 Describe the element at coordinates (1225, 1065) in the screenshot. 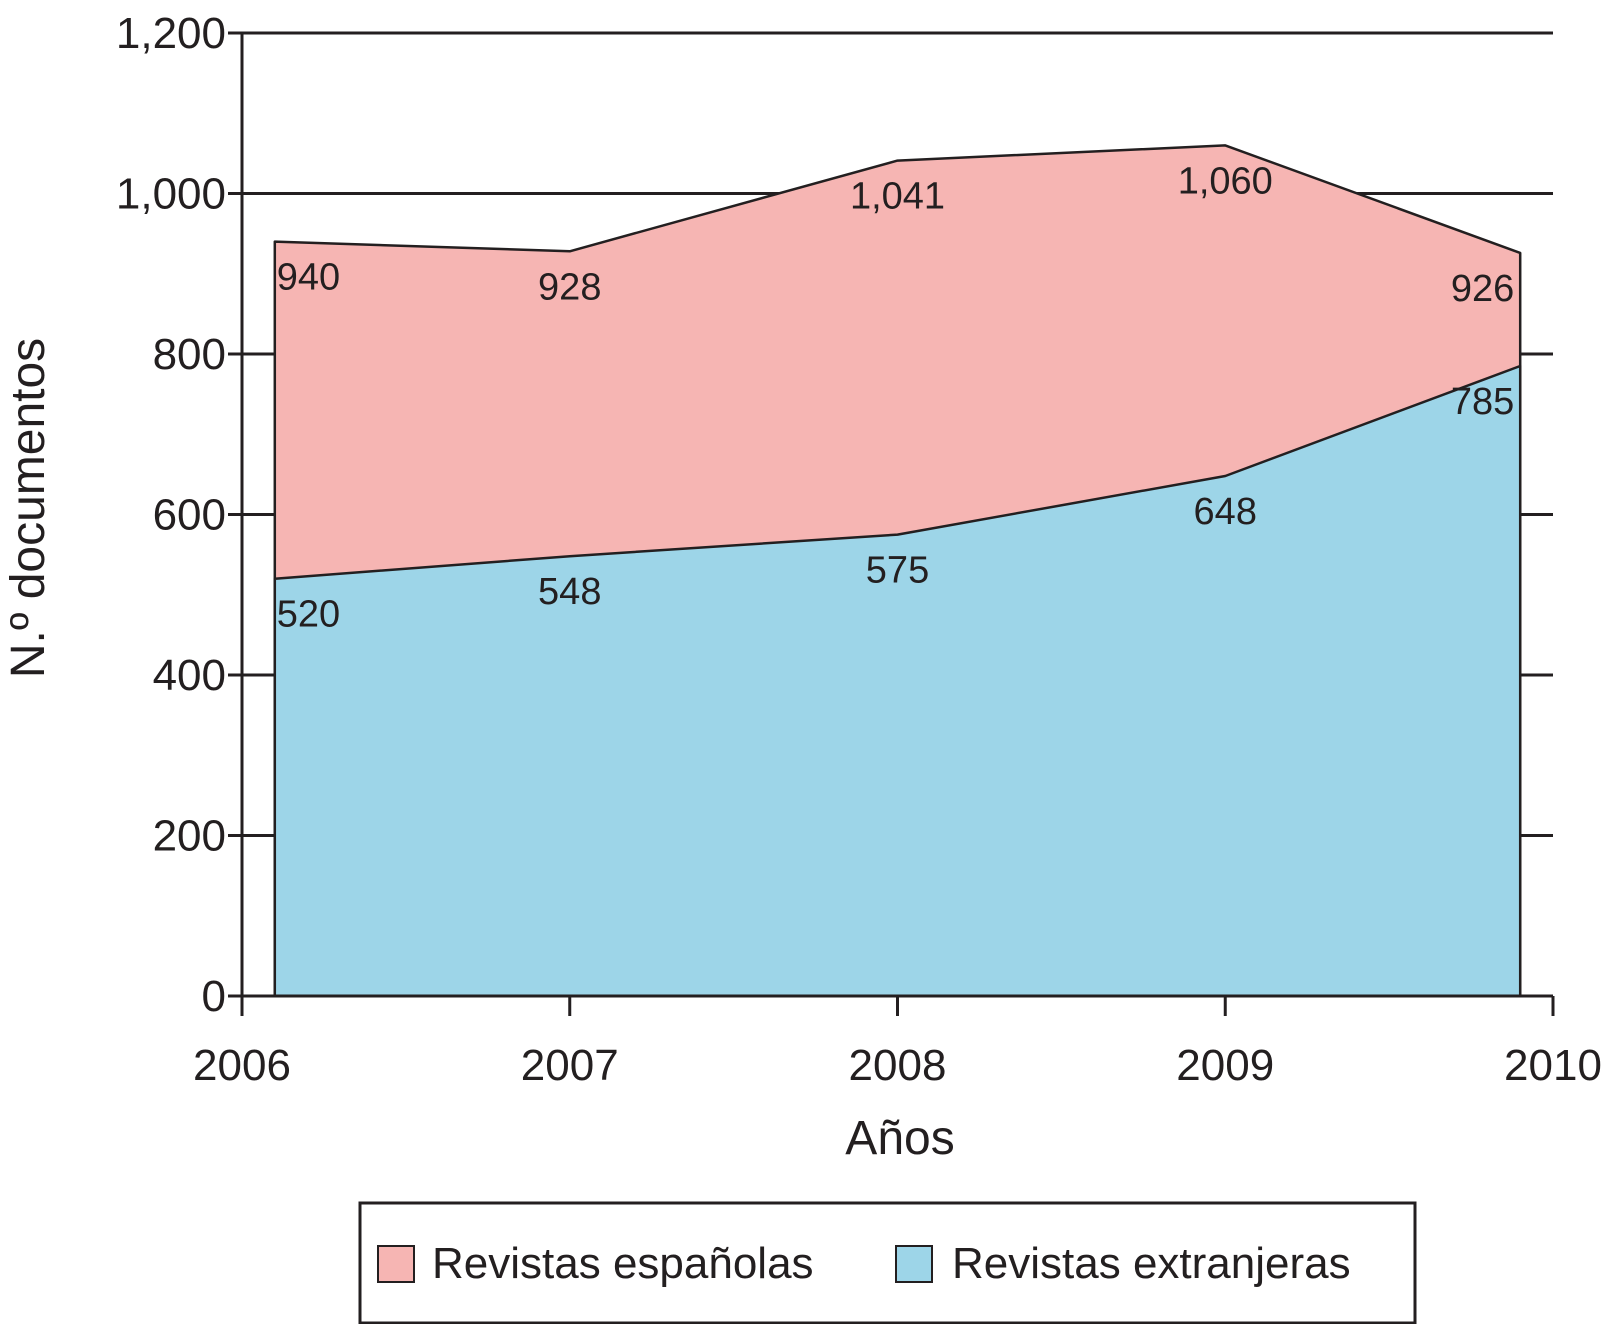

I see `x-tick-label-3: 2009` at that location.